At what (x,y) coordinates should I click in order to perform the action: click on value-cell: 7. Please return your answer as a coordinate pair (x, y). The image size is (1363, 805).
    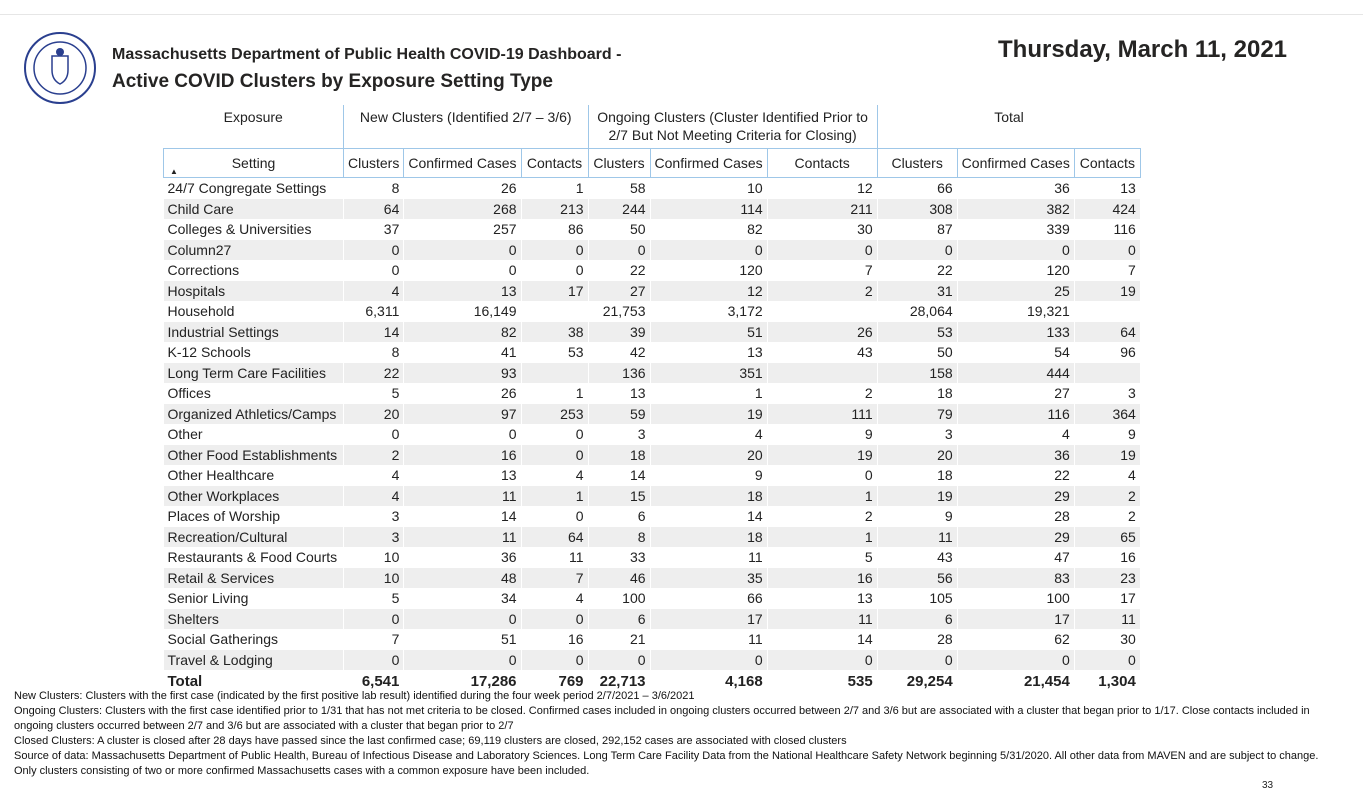
    Looking at the image, I should click on (1107, 270).